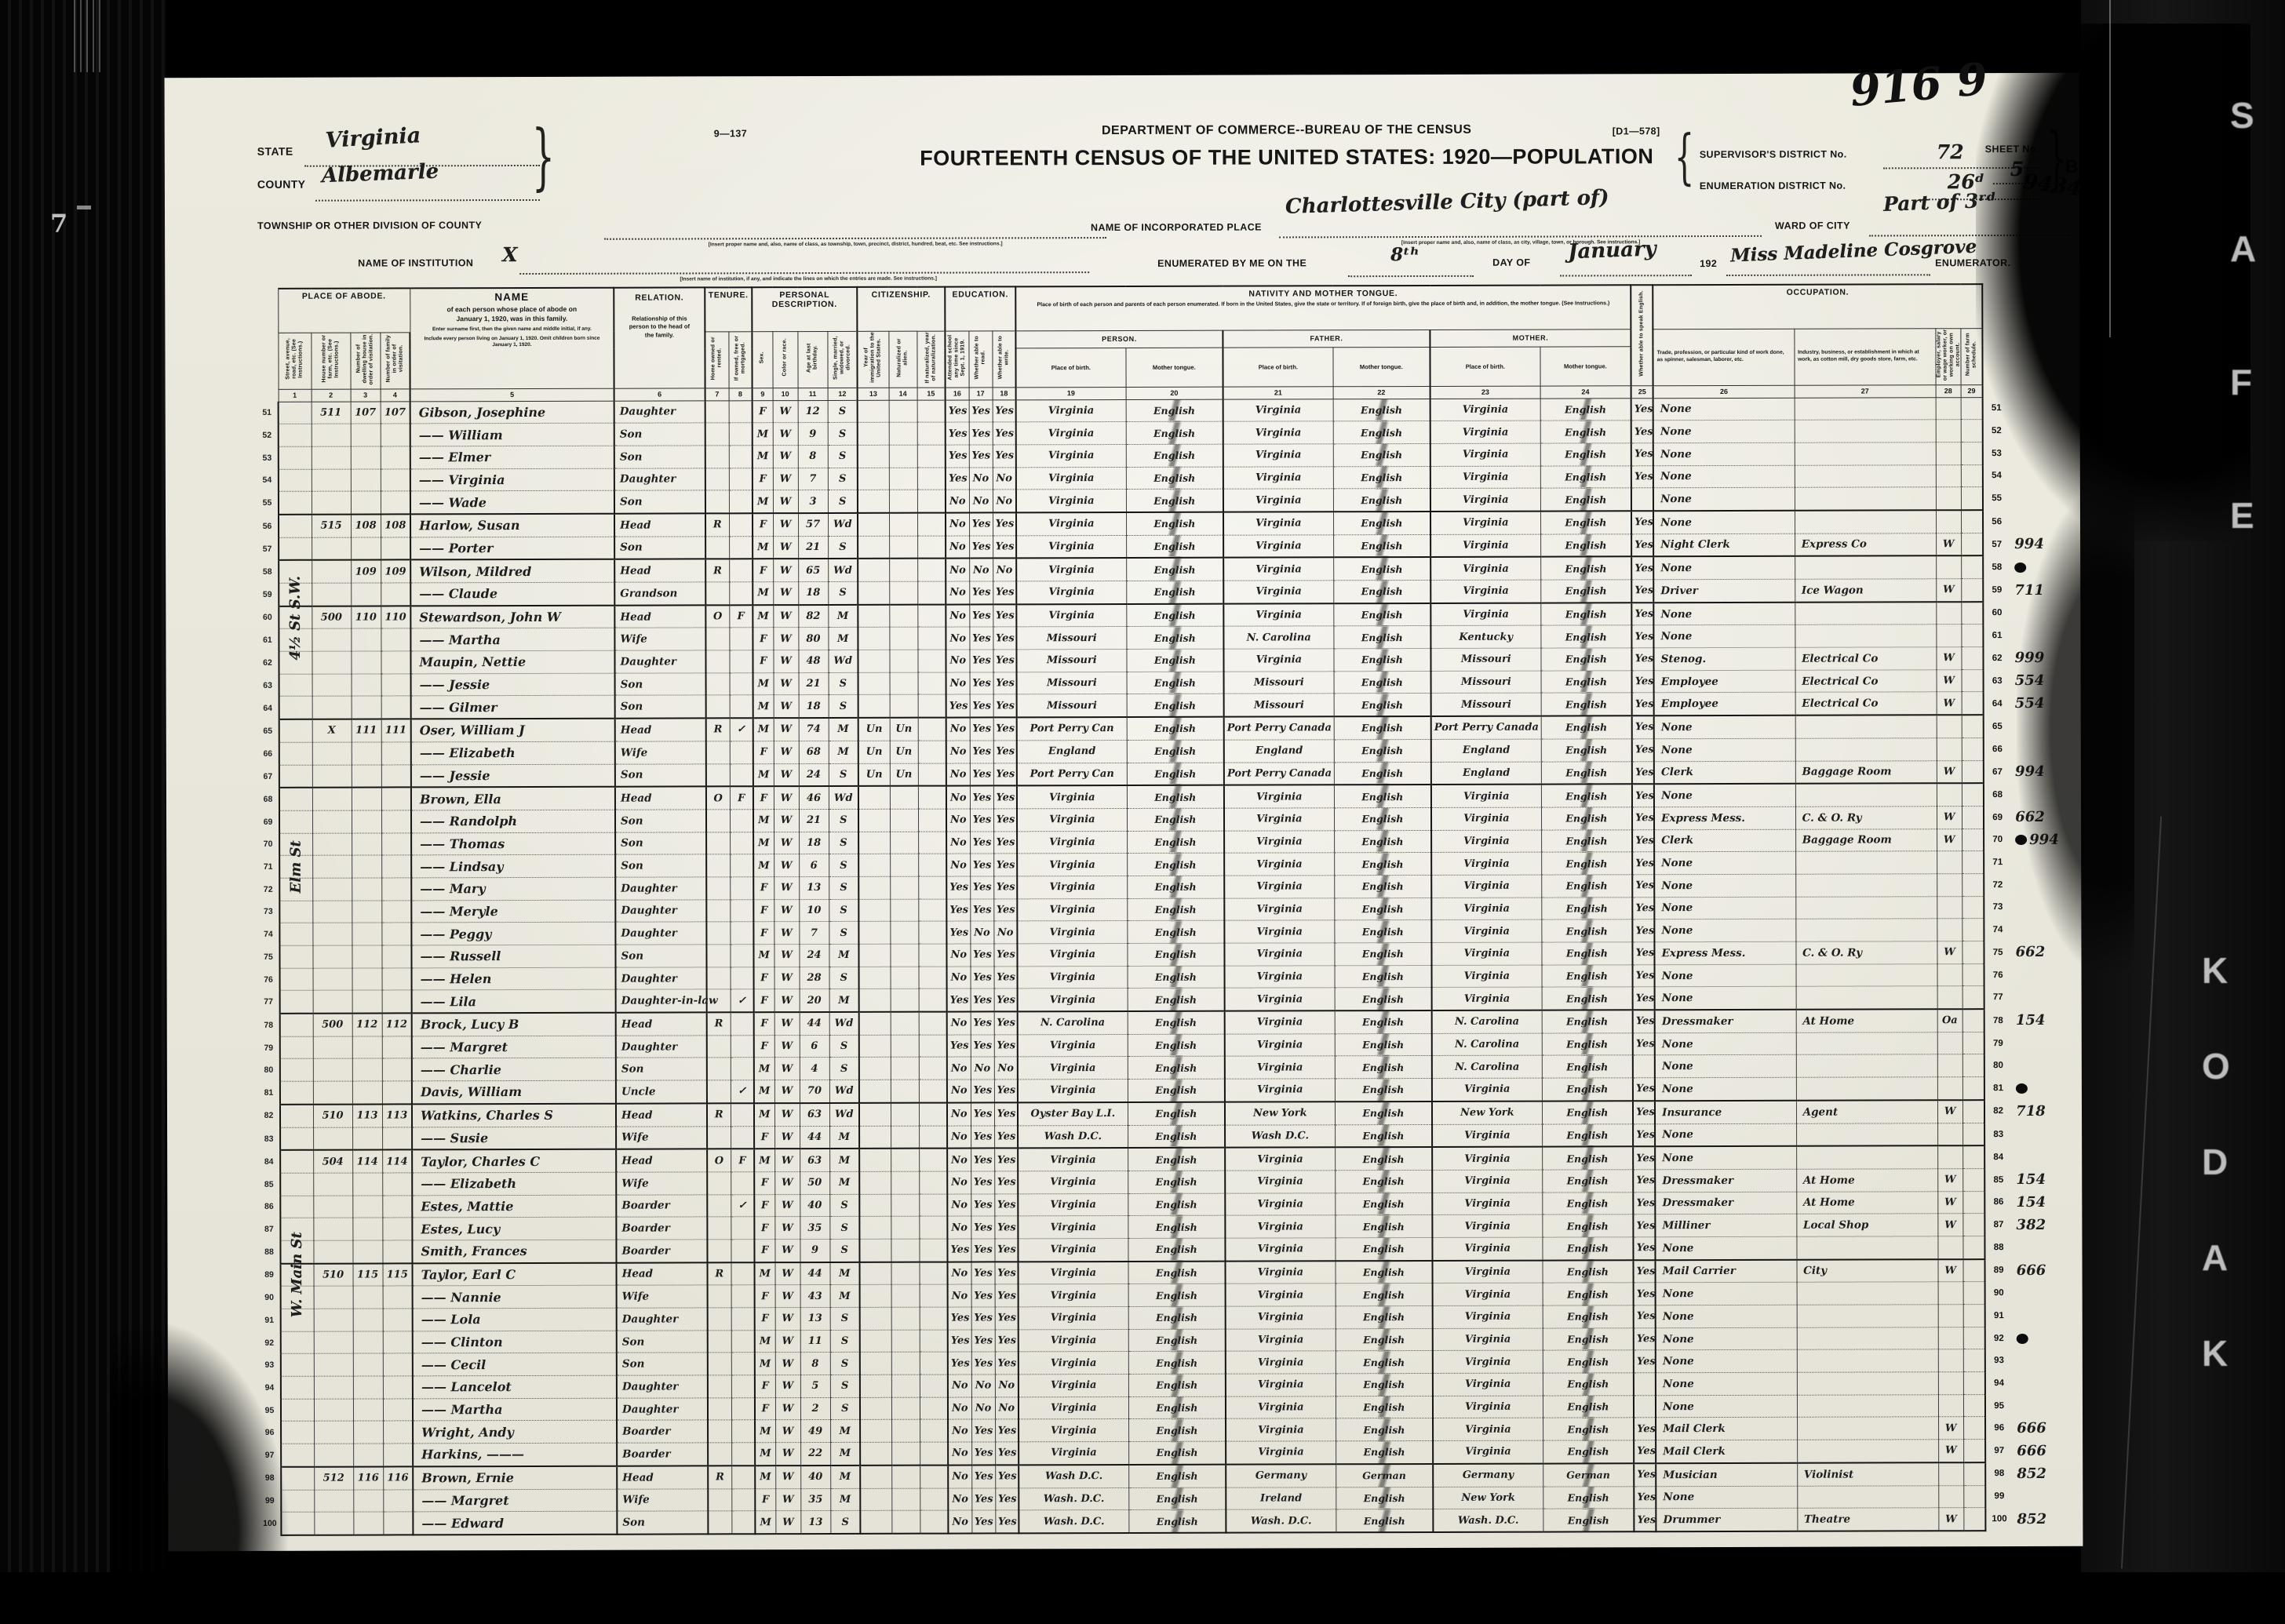 This screenshot has width=2285, height=1624. What do you see at coordinates (787, 821) in the screenshot?
I see `cell-race: W` at bounding box center [787, 821].